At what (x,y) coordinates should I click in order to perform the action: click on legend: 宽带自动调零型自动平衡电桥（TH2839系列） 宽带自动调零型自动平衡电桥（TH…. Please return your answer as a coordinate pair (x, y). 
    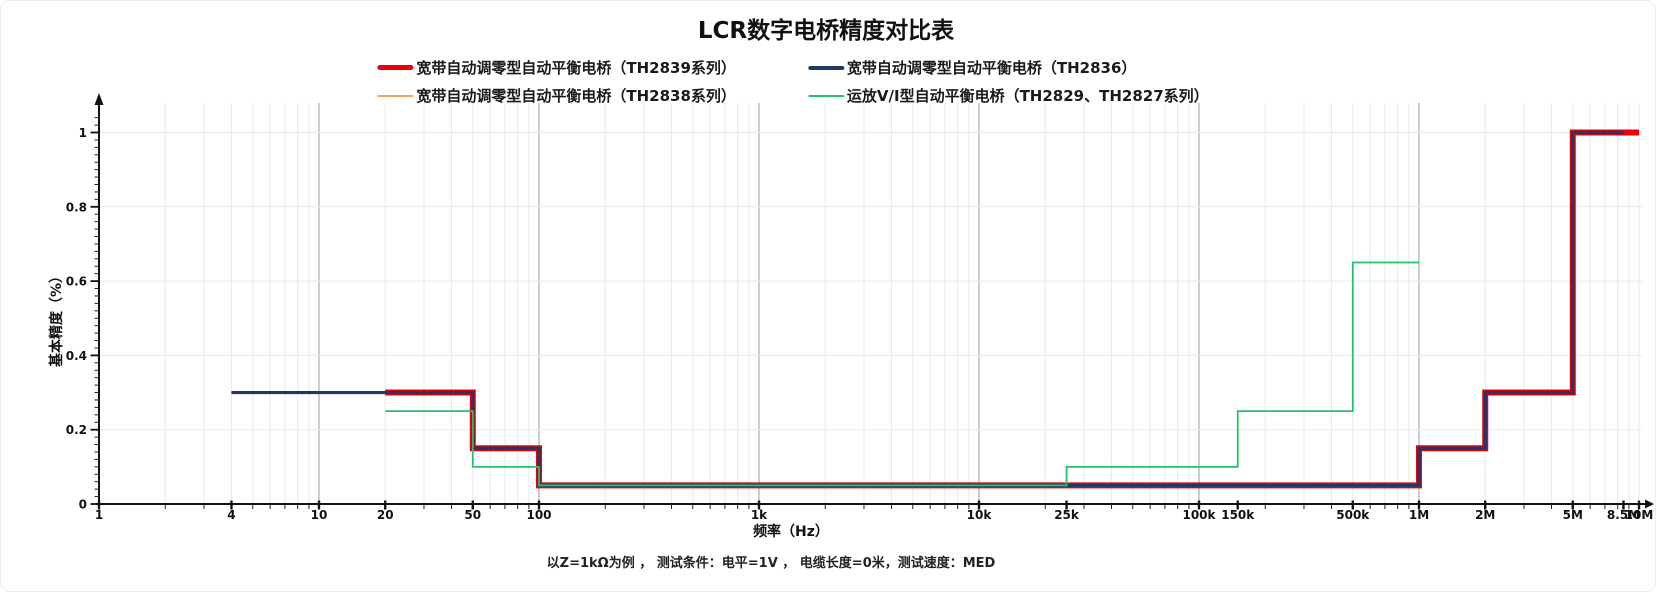
    Looking at the image, I should click on (793, 81).